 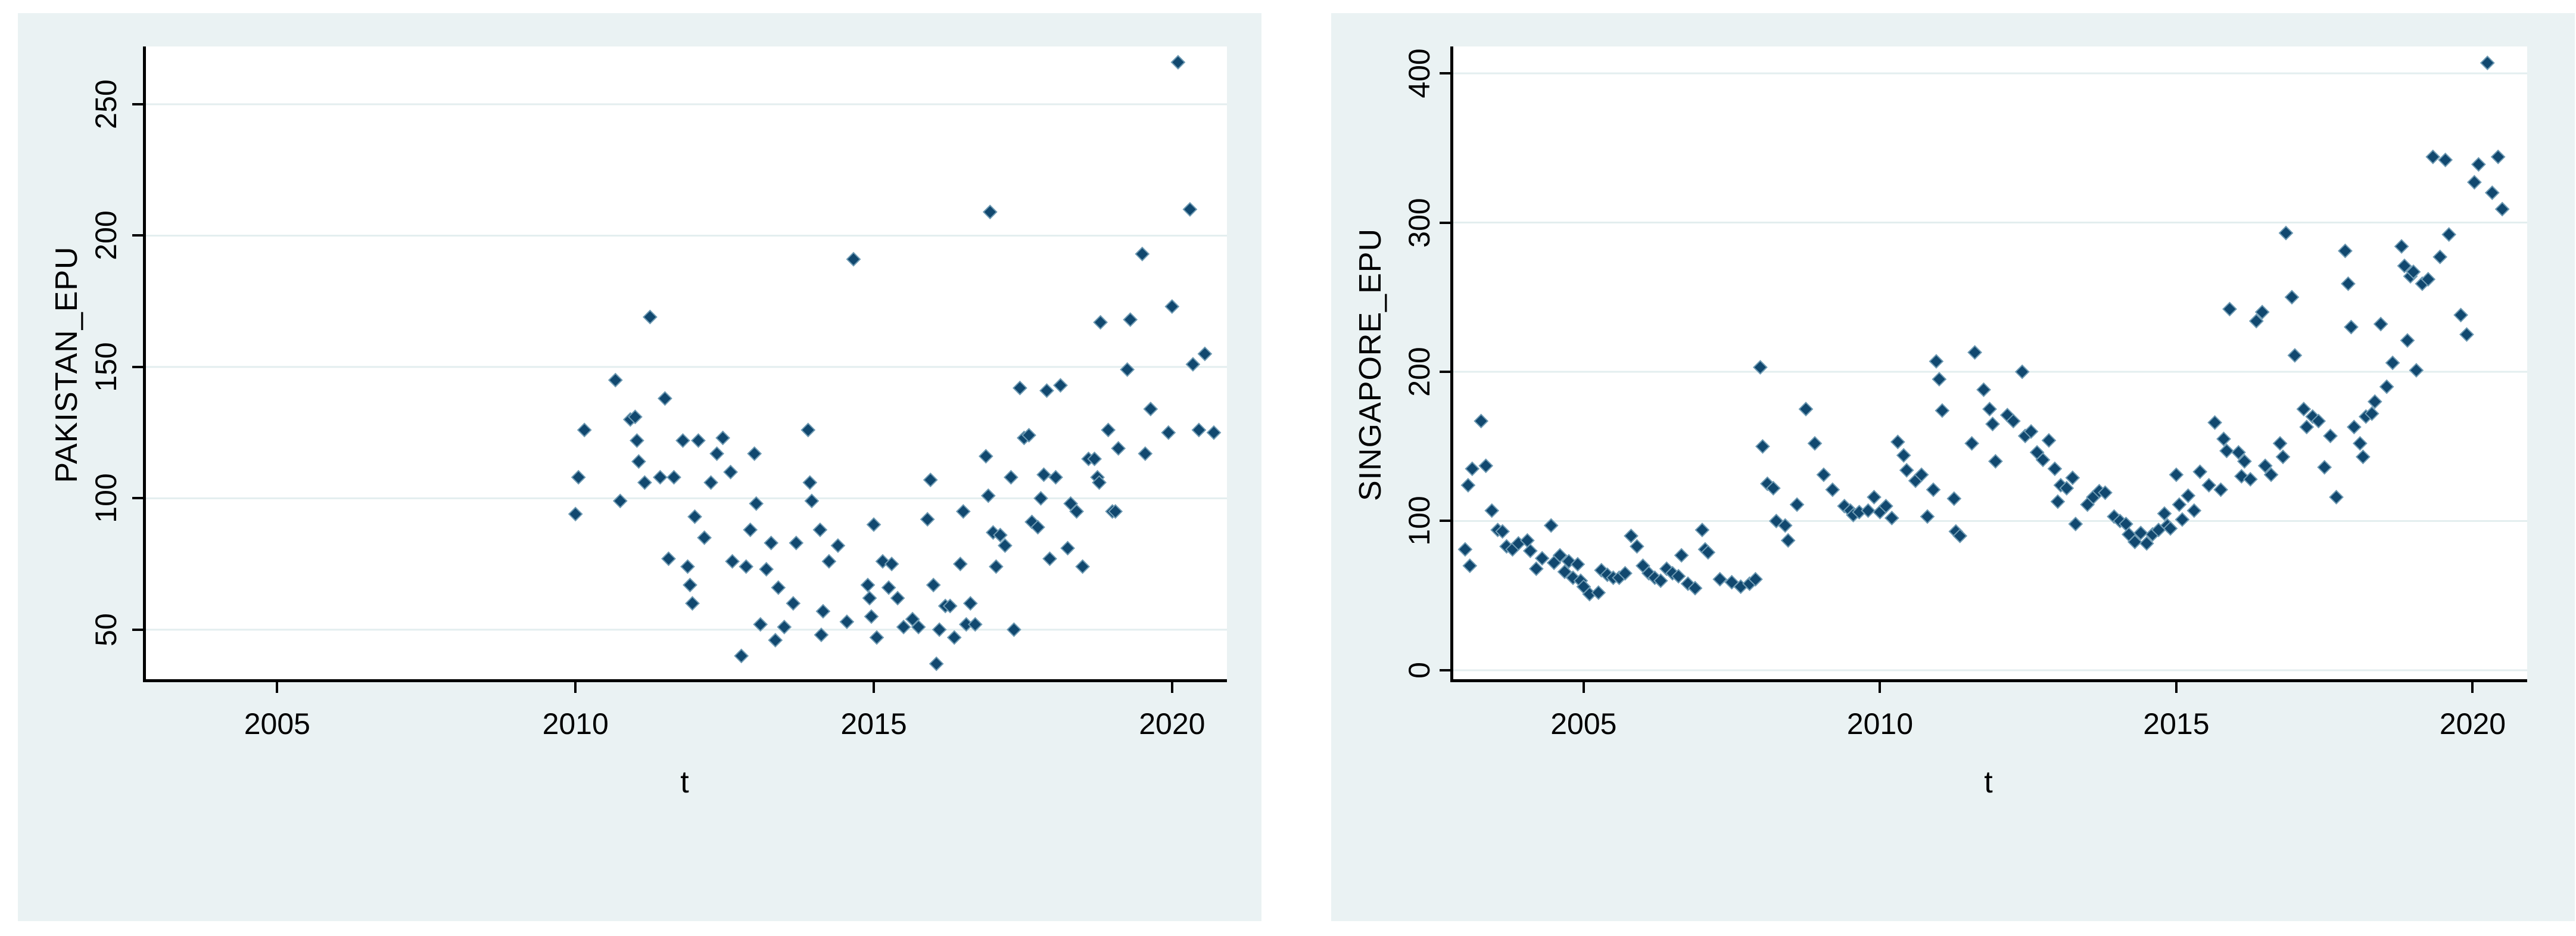 I want to click on y-axis-title: PAKISTAN_EPU, so click(x=66, y=364).